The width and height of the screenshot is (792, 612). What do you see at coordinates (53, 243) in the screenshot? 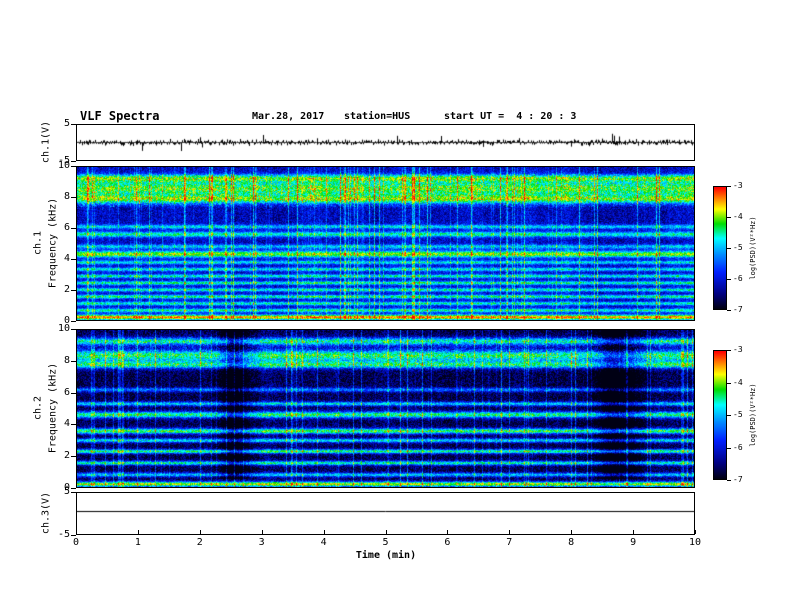
I see `ch1-frequency-axis-label: Frequency (kHz)` at bounding box center [53, 243].